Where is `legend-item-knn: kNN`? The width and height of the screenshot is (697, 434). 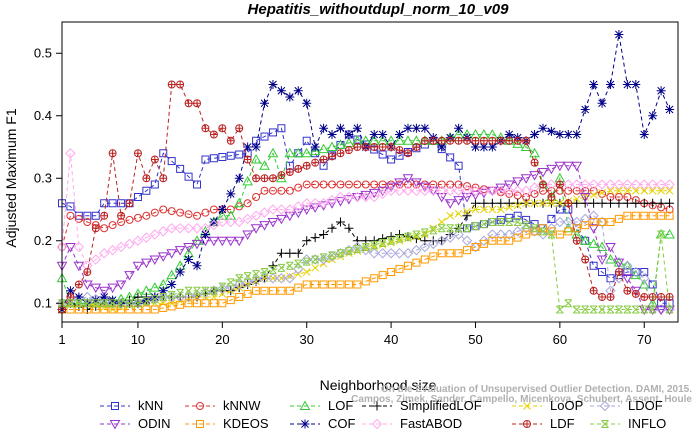 legend-item-knn: kNN is located at coordinates (131, 405).